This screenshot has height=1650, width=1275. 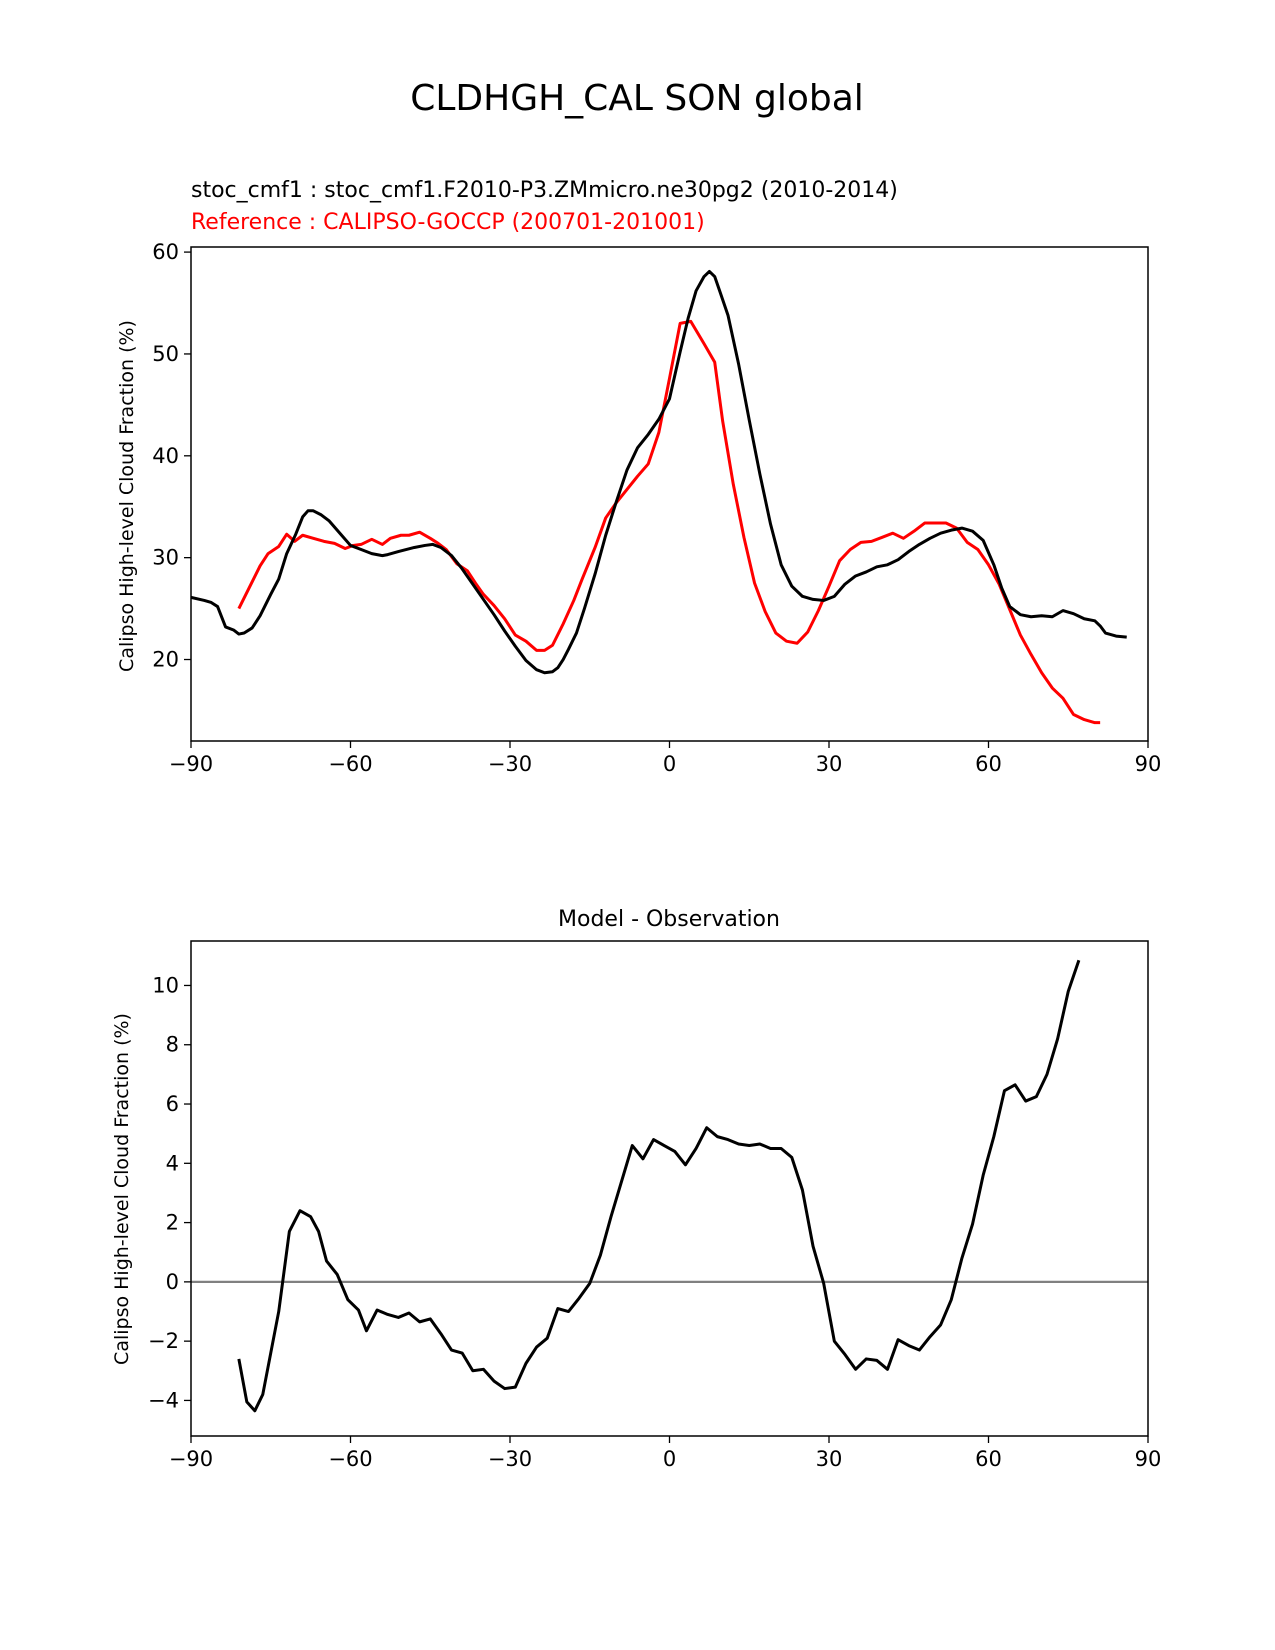 I want to click on bottom-y-tick-label: 6, so click(x=172, y=1104).